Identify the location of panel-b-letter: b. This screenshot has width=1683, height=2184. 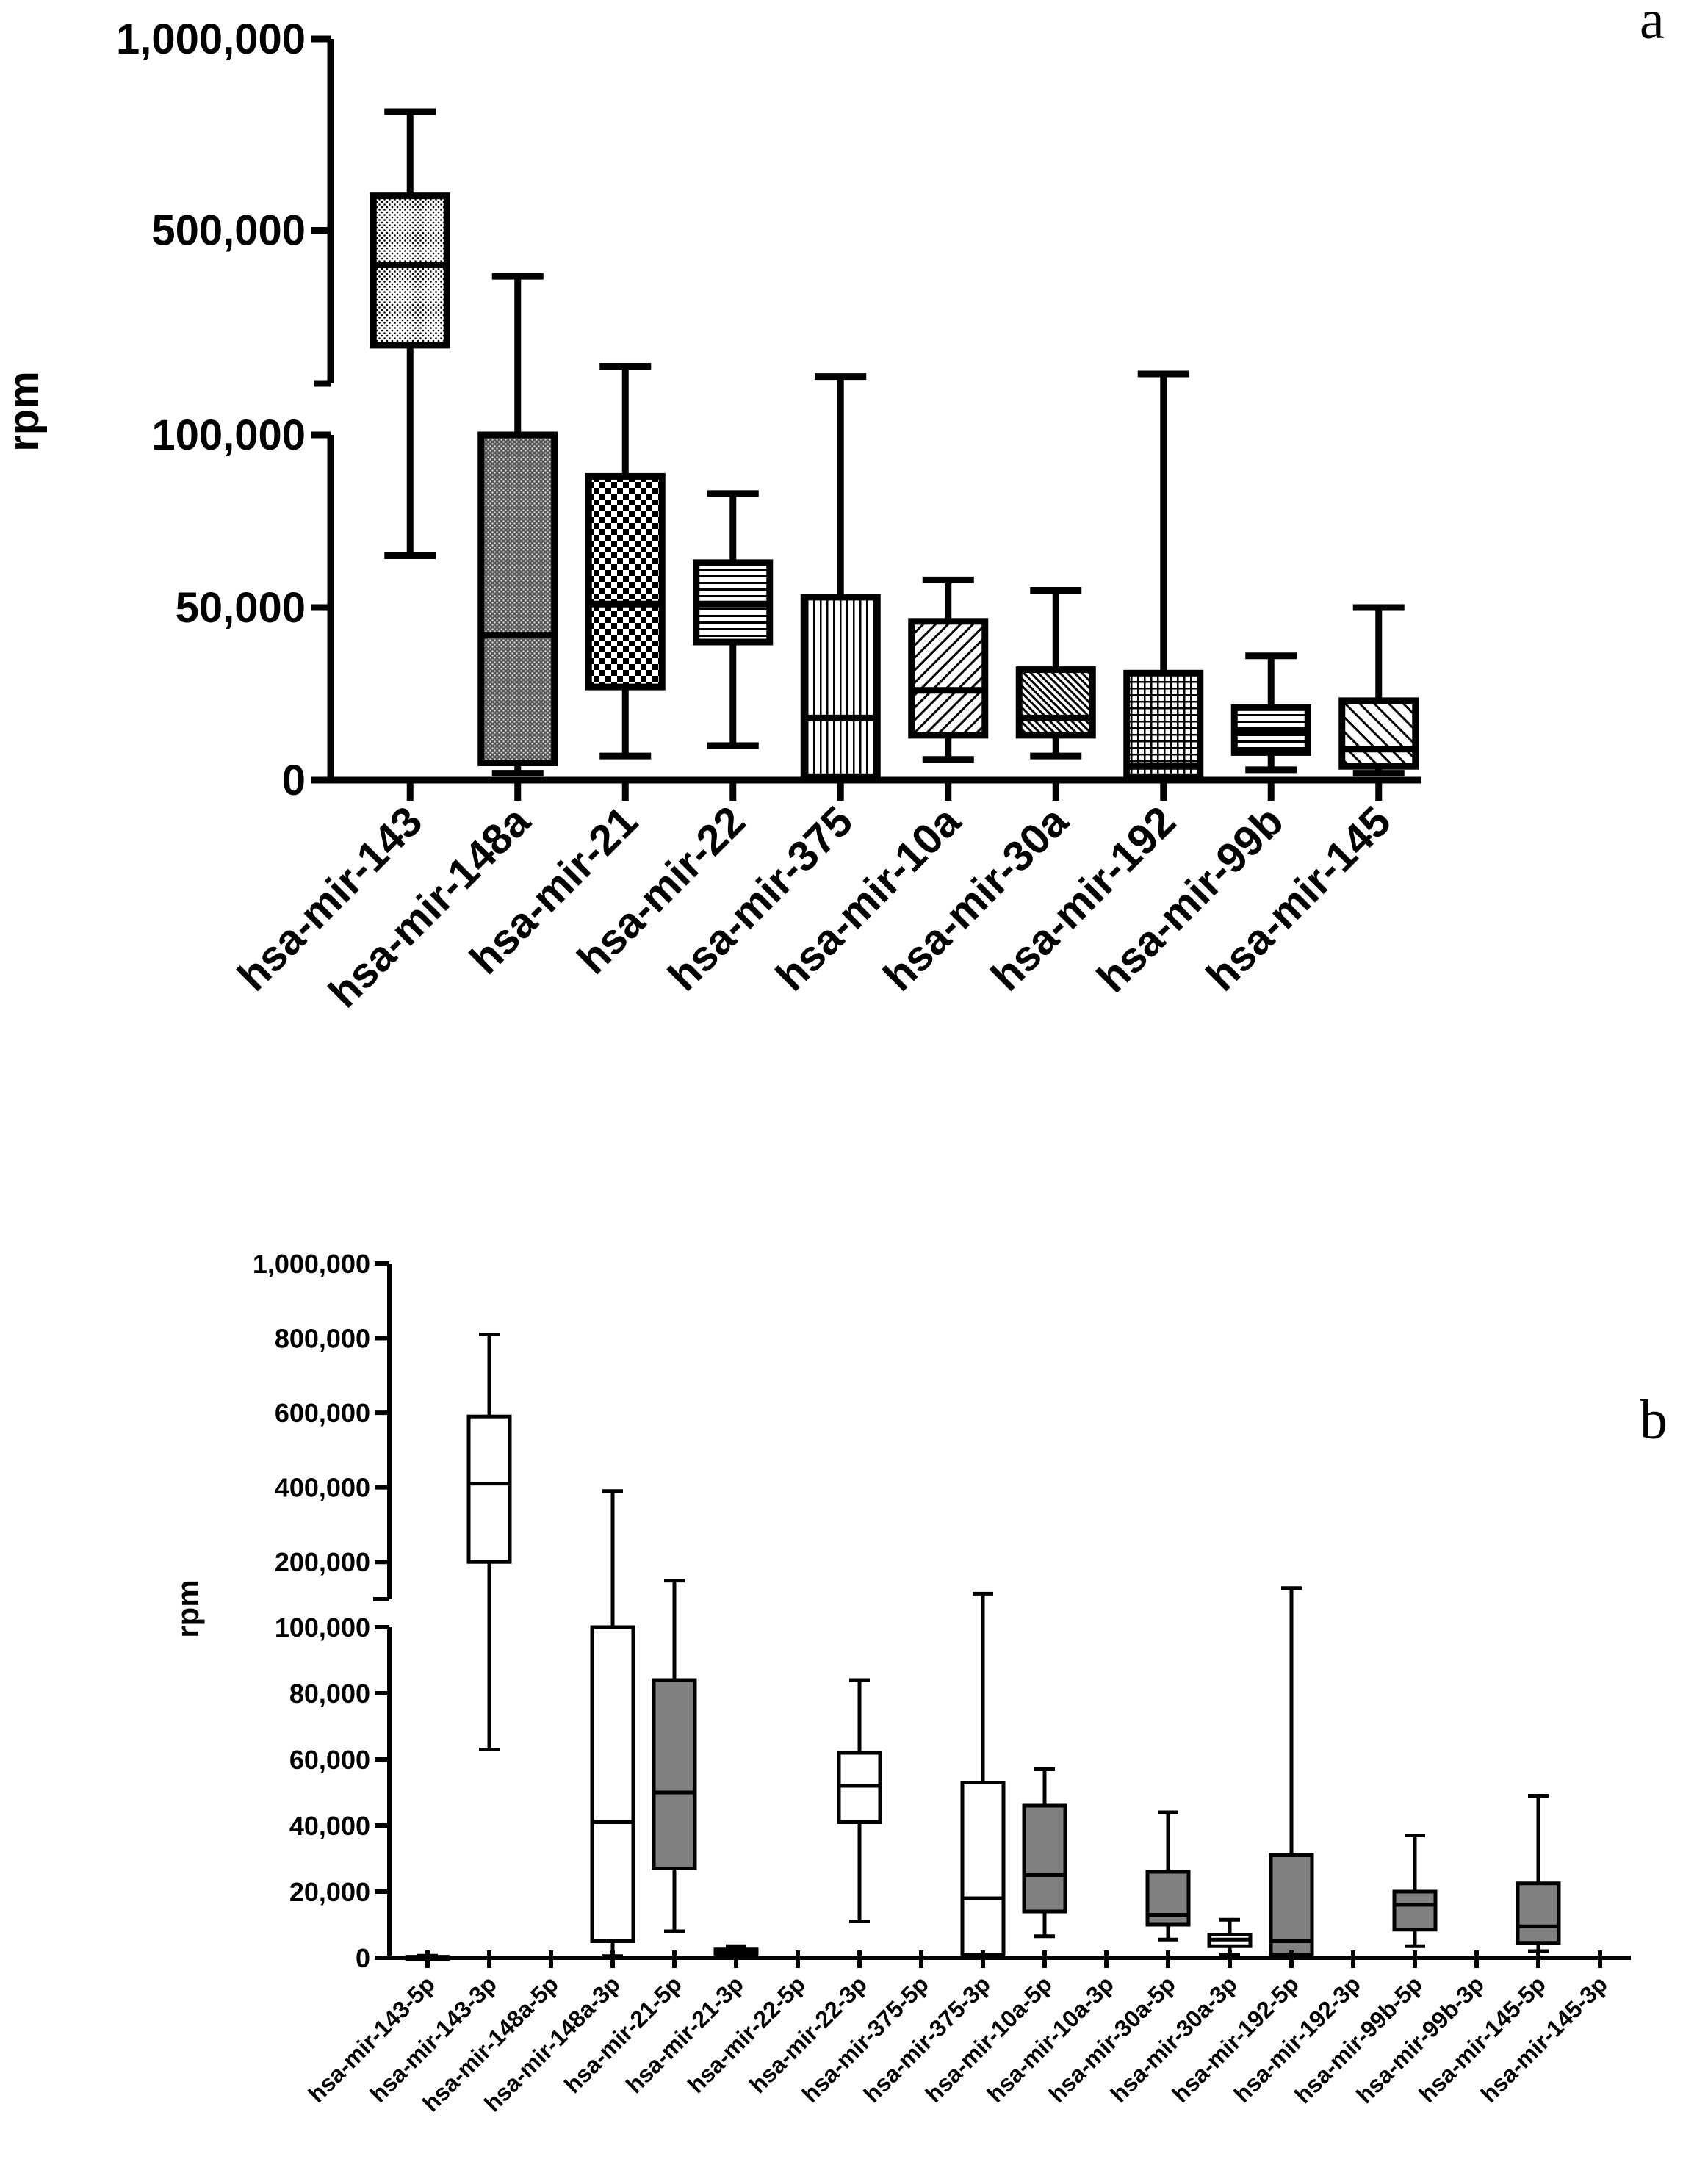
(1654, 1420).